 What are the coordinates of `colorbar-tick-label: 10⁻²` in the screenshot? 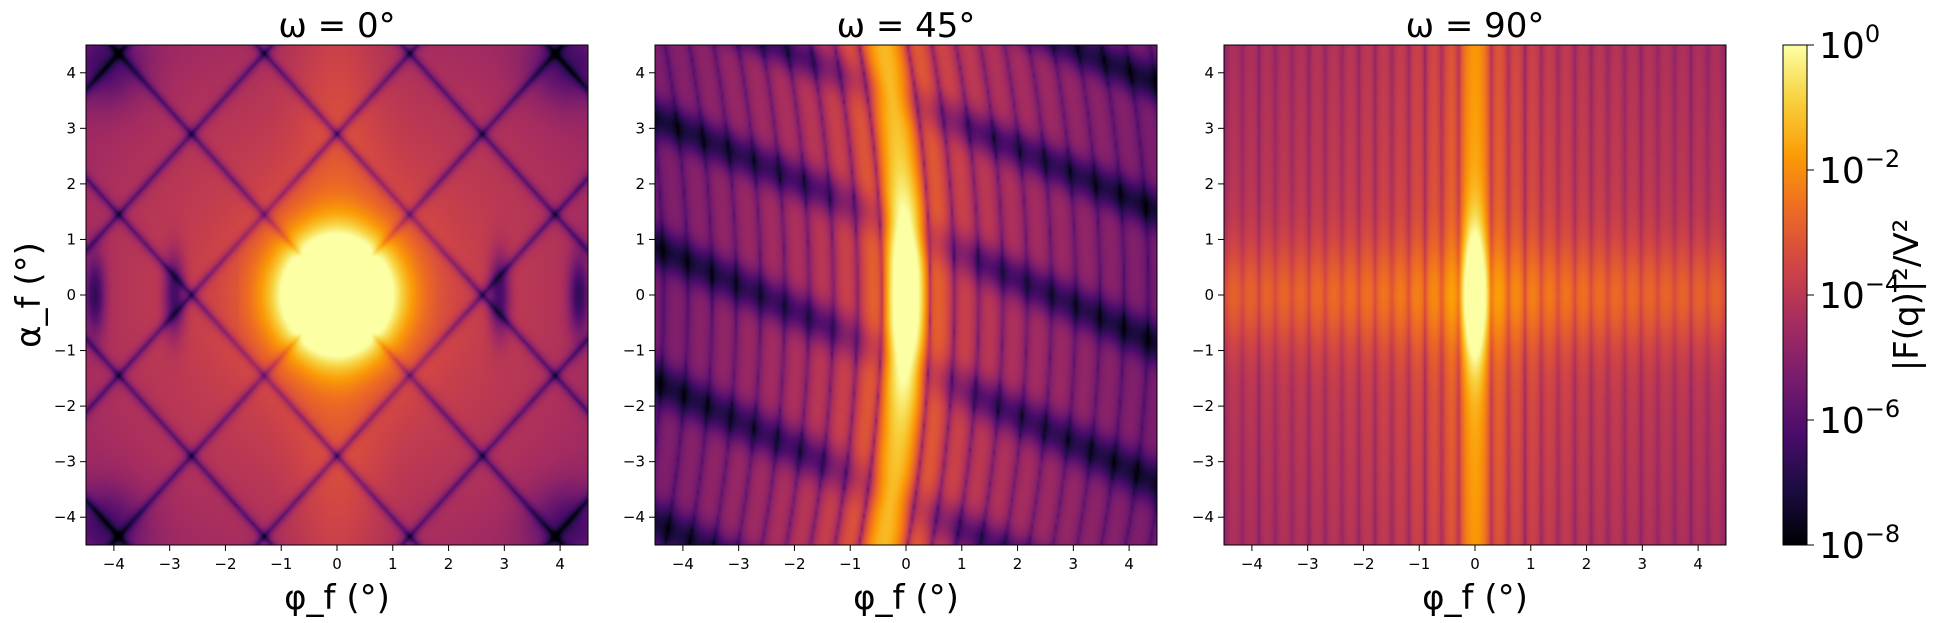 It's located at (1859, 168).